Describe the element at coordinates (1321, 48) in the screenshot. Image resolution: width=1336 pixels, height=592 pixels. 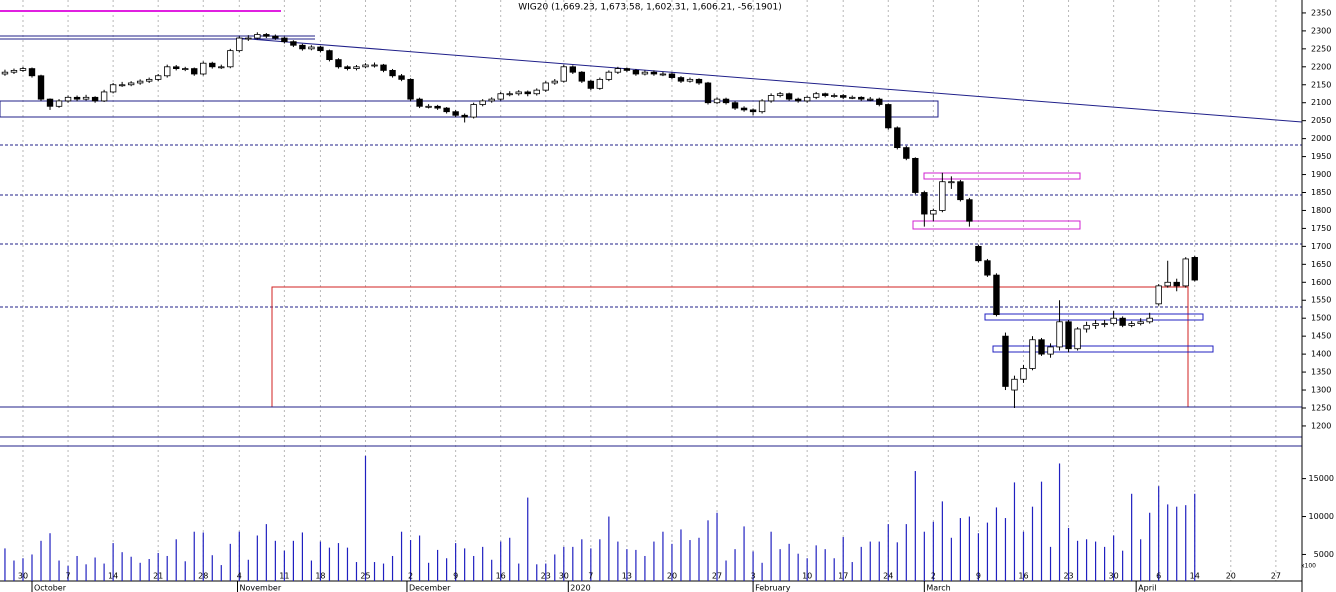
I see `y-tick-label: 2250` at that location.